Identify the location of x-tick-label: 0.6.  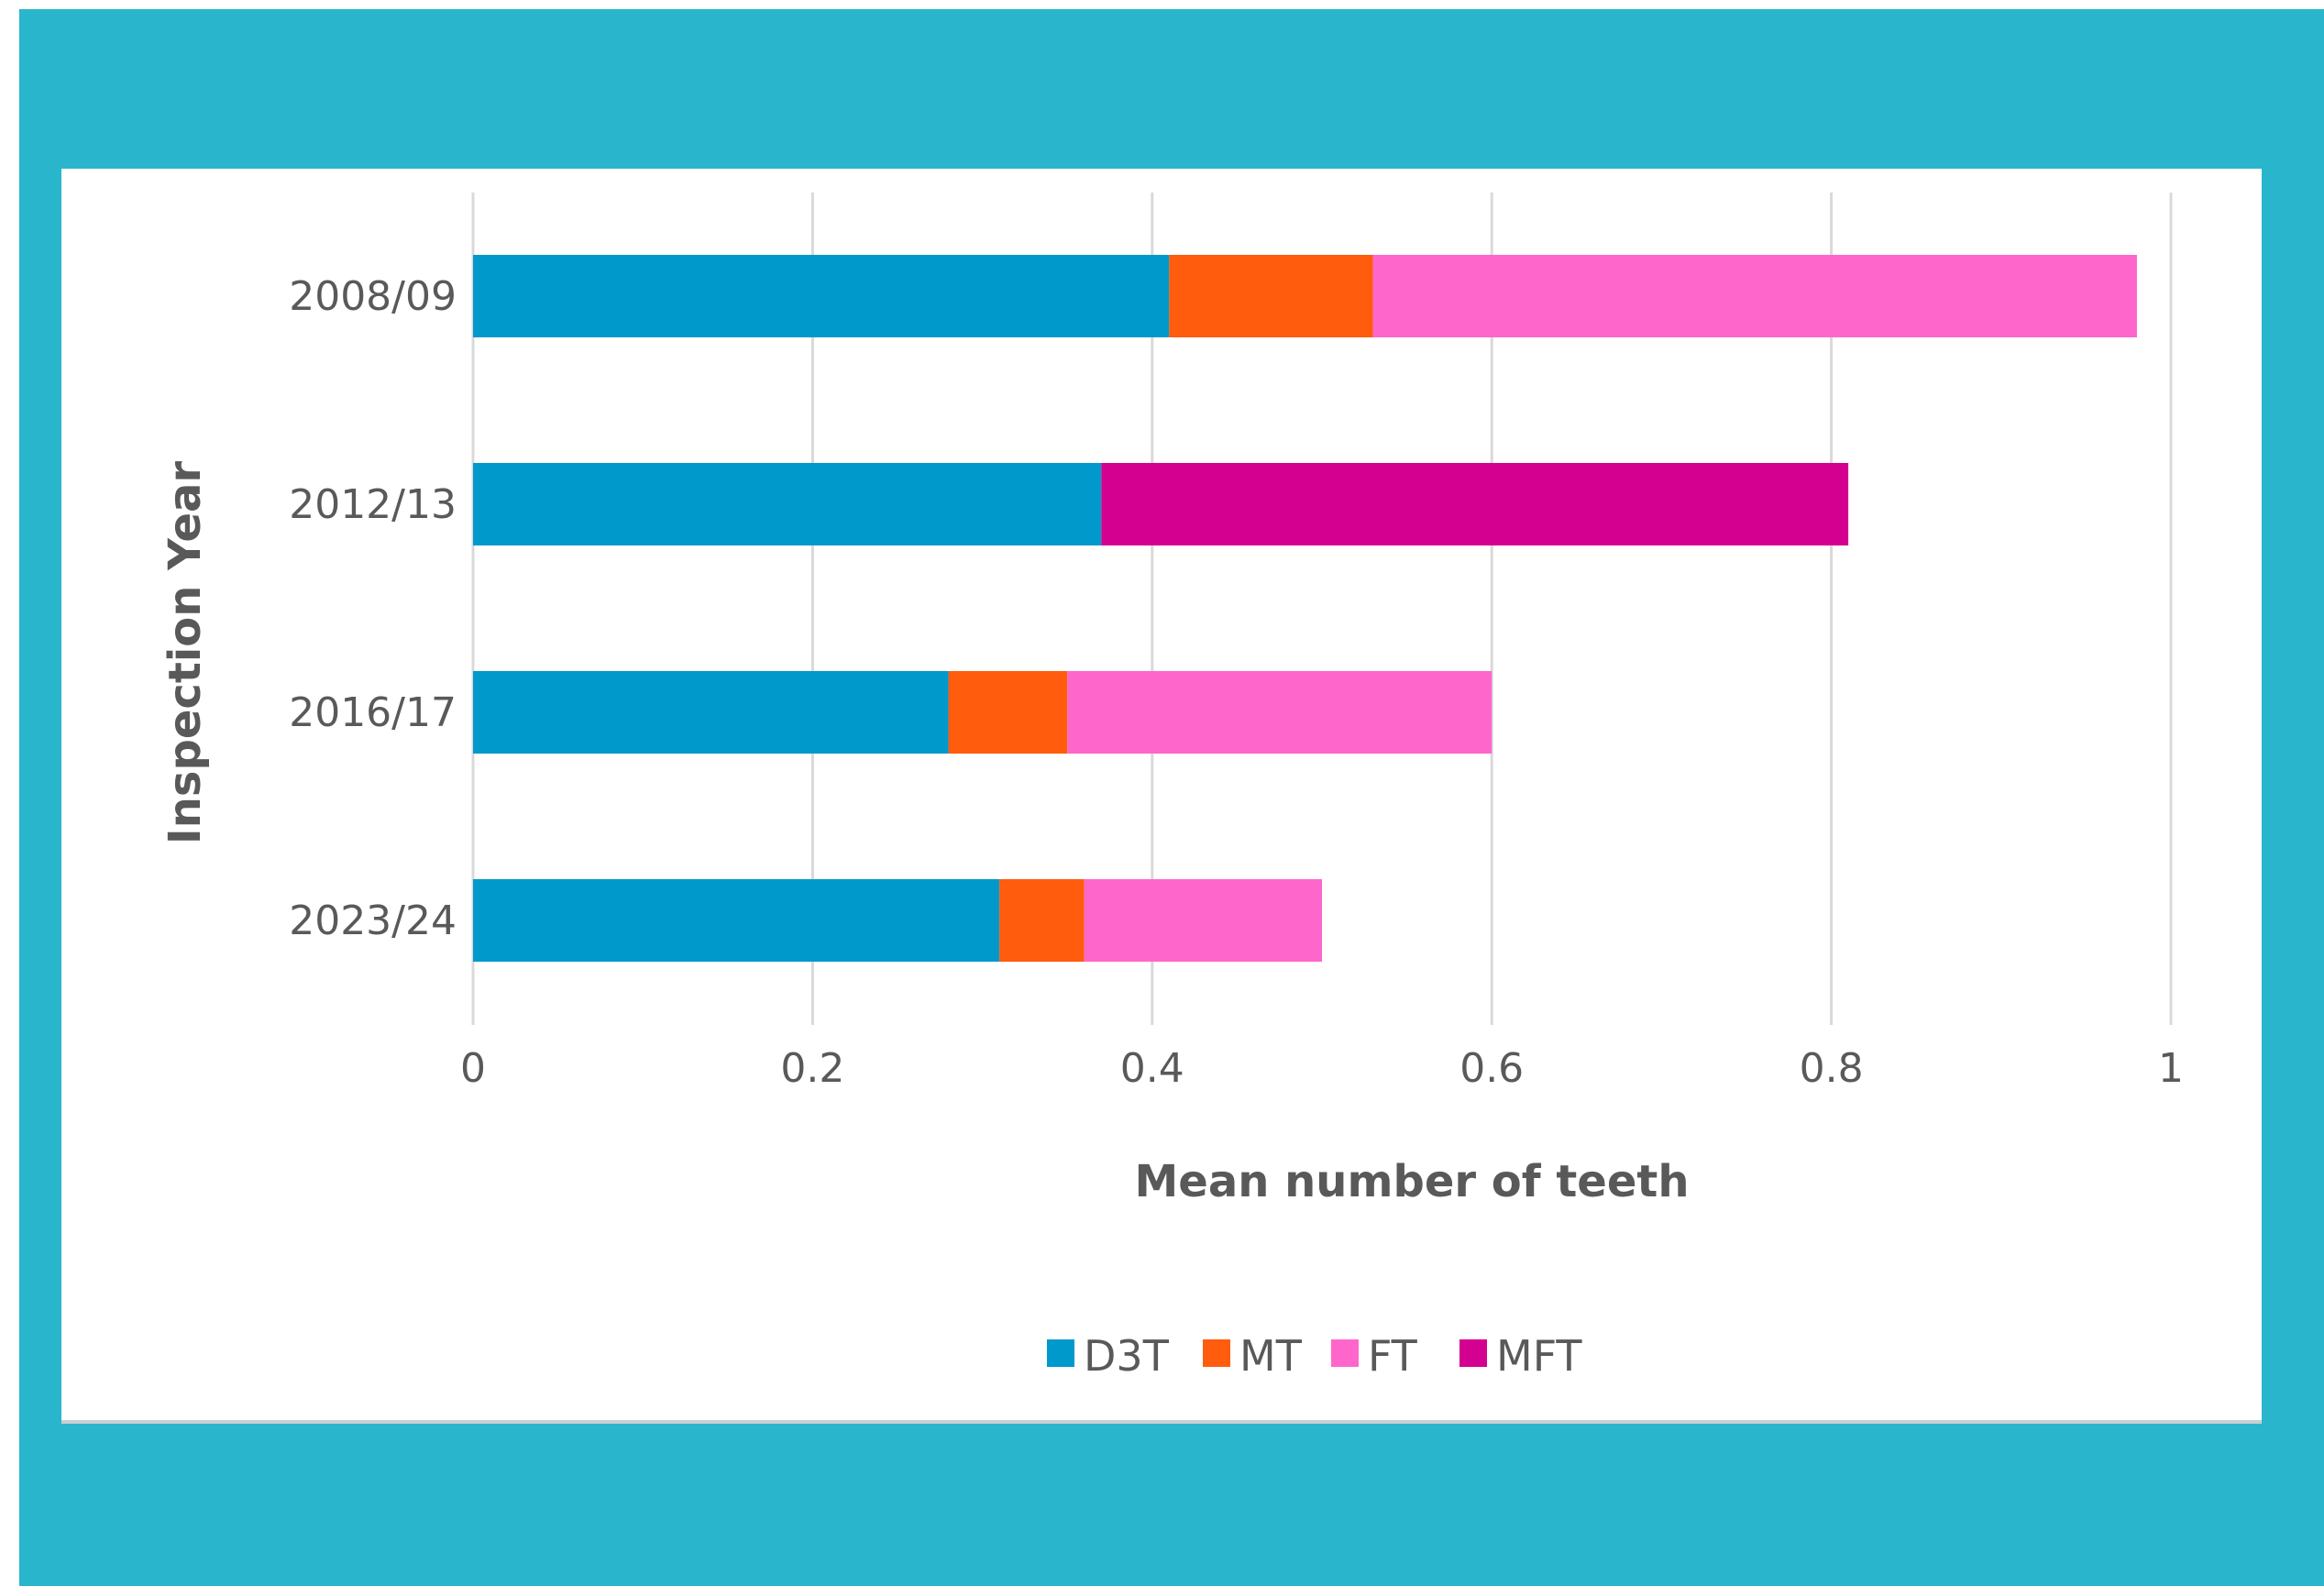
(1491, 1068).